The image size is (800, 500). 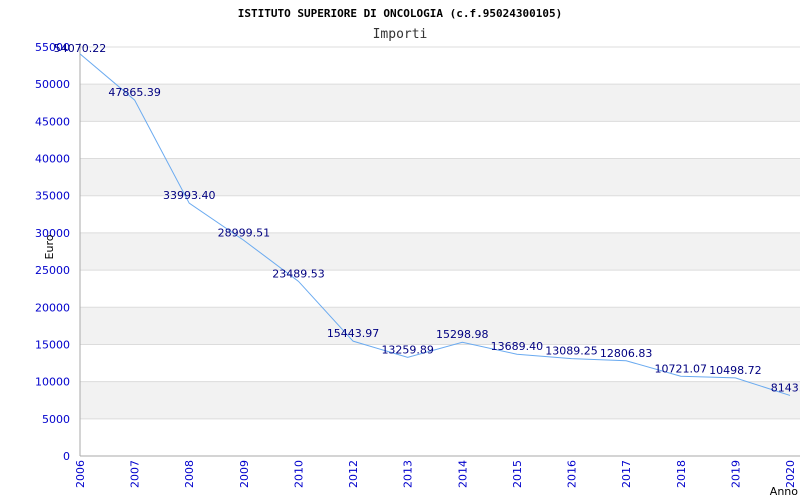 What do you see at coordinates (244, 474) in the screenshot?
I see `x-tick-label: 2009` at bounding box center [244, 474].